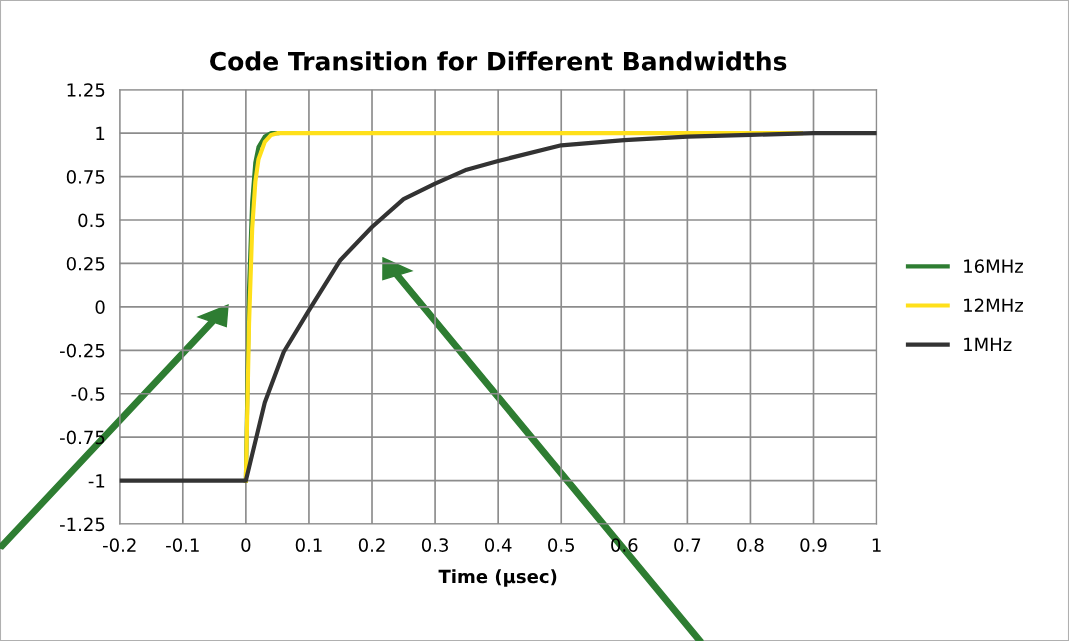 This screenshot has height=641, width=1069. Describe the element at coordinates (85, 177) in the screenshot. I see `y-tick-label: 0.75` at that location.